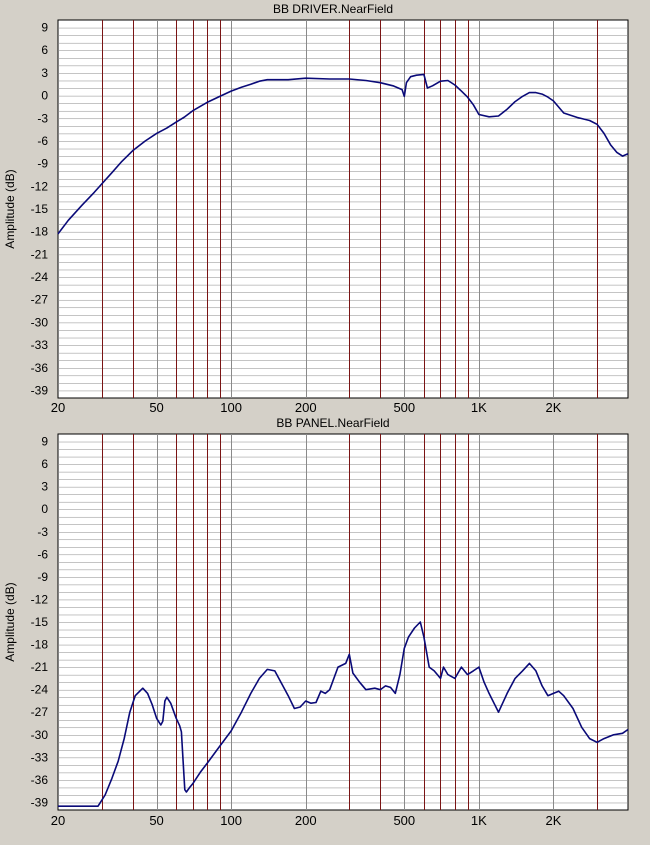 The image size is (650, 845). What do you see at coordinates (58, 820) in the screenshot?
I see `chart-2-x-tick-label: 20` at bounding box center [58, 820].